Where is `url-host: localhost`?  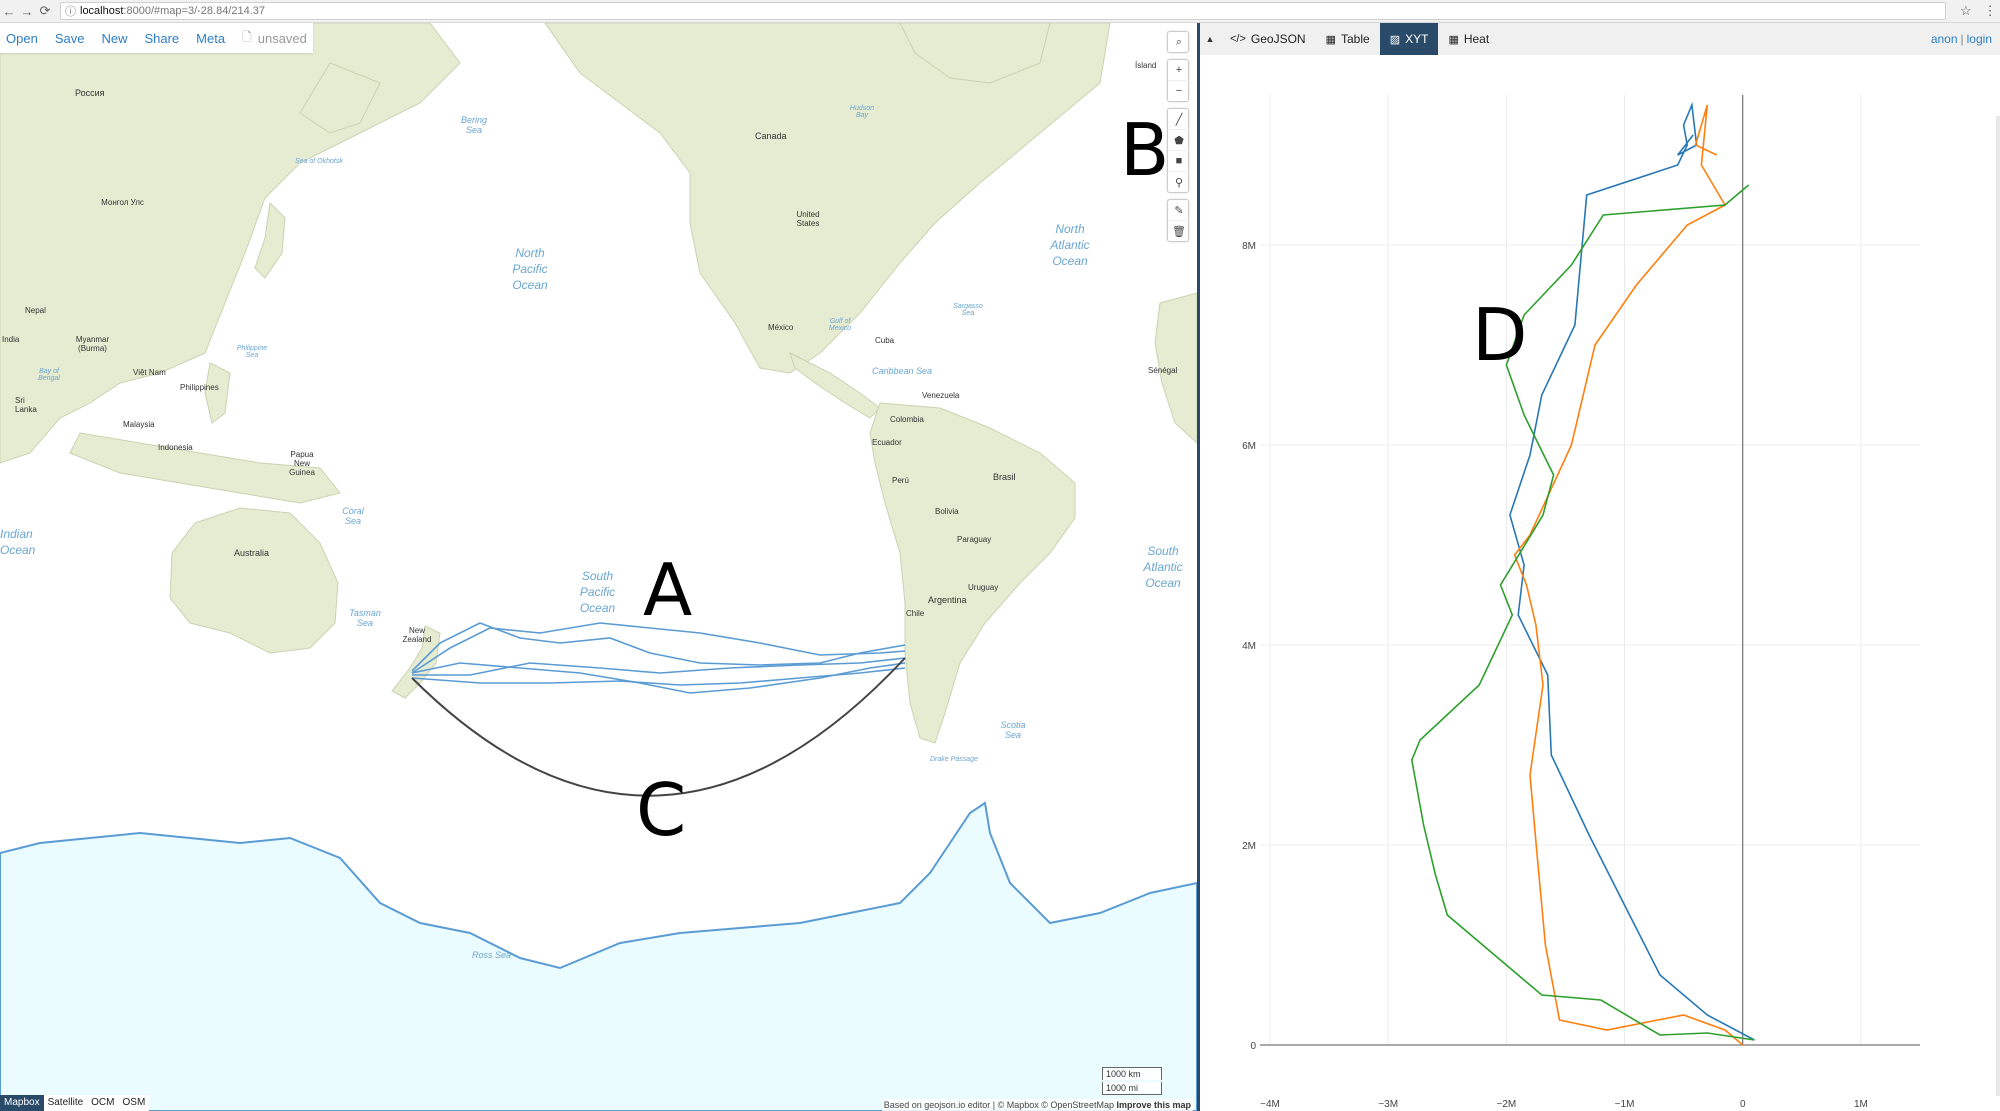 url-host: localhost is located at coordinates (102, 11).